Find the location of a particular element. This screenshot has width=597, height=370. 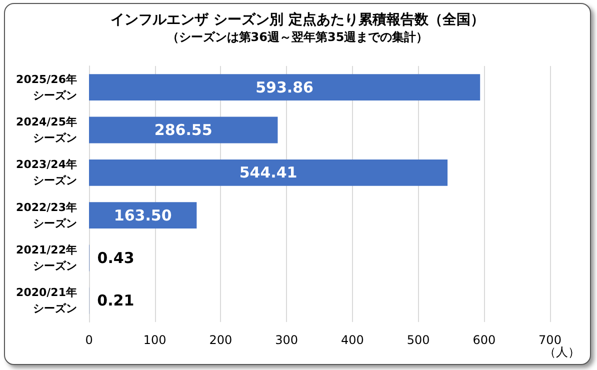

data-label: 0.21 is located at coordinates (115, 301).